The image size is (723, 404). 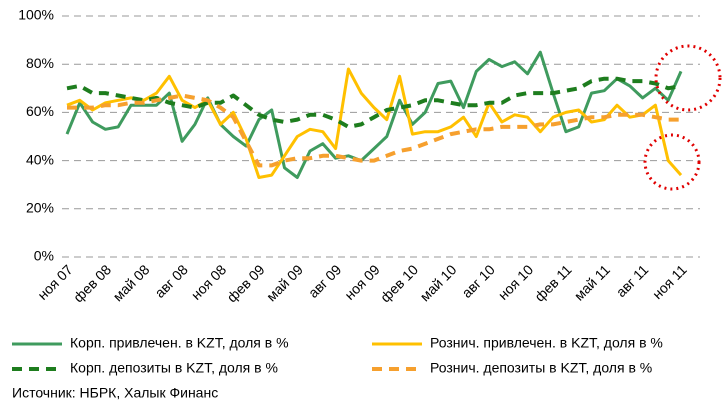 I want to click on y-tick-label: 80%, so click(x=40, y=63).